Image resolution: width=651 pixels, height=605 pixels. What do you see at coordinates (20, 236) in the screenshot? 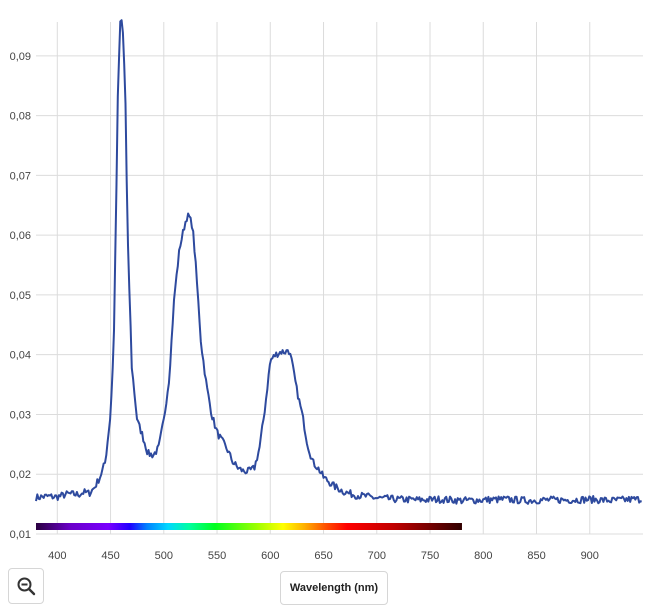
I see `y-tick-label: 0,06` at bounding box center [20, 236].